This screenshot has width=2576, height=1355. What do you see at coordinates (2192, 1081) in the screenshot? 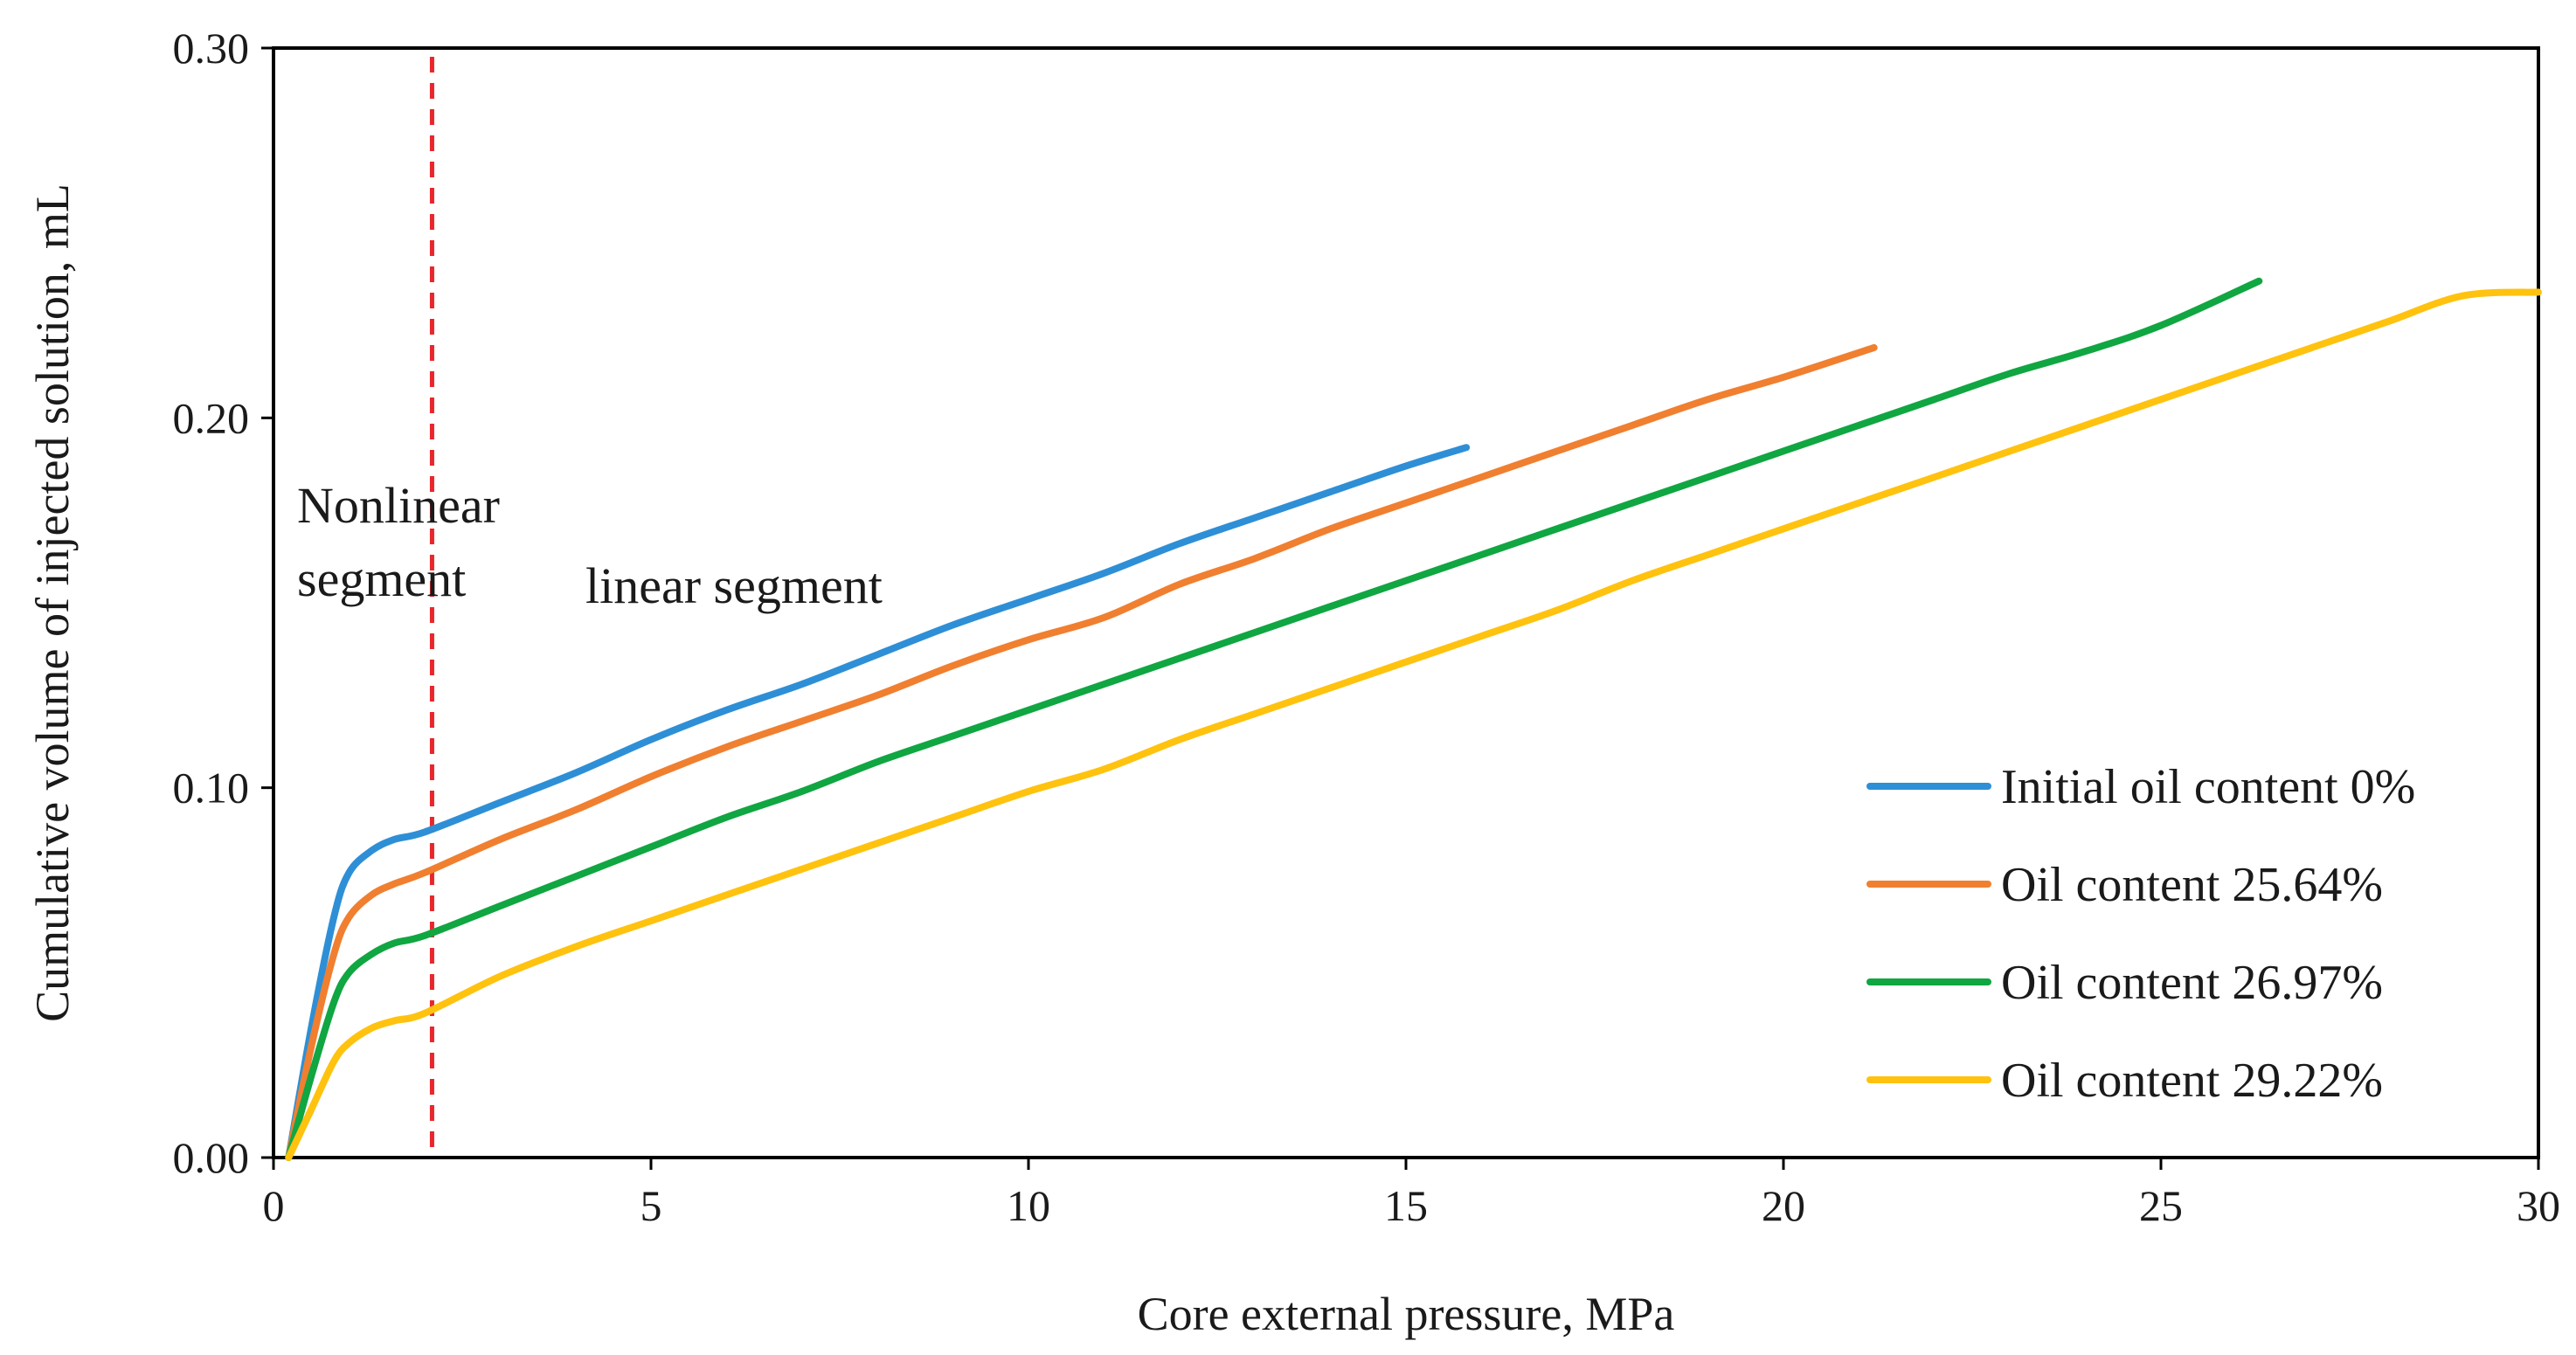
I see `legend-label: Oil content 29.22%` at bounding box center [2192, 1081].